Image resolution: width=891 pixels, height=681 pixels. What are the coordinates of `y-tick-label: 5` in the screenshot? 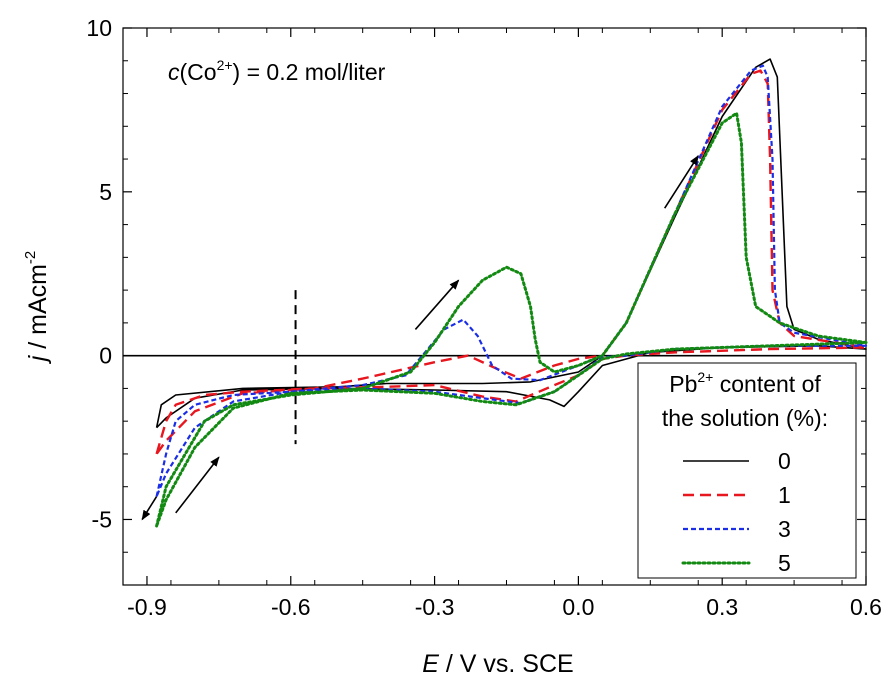 It's located at (105, 192).